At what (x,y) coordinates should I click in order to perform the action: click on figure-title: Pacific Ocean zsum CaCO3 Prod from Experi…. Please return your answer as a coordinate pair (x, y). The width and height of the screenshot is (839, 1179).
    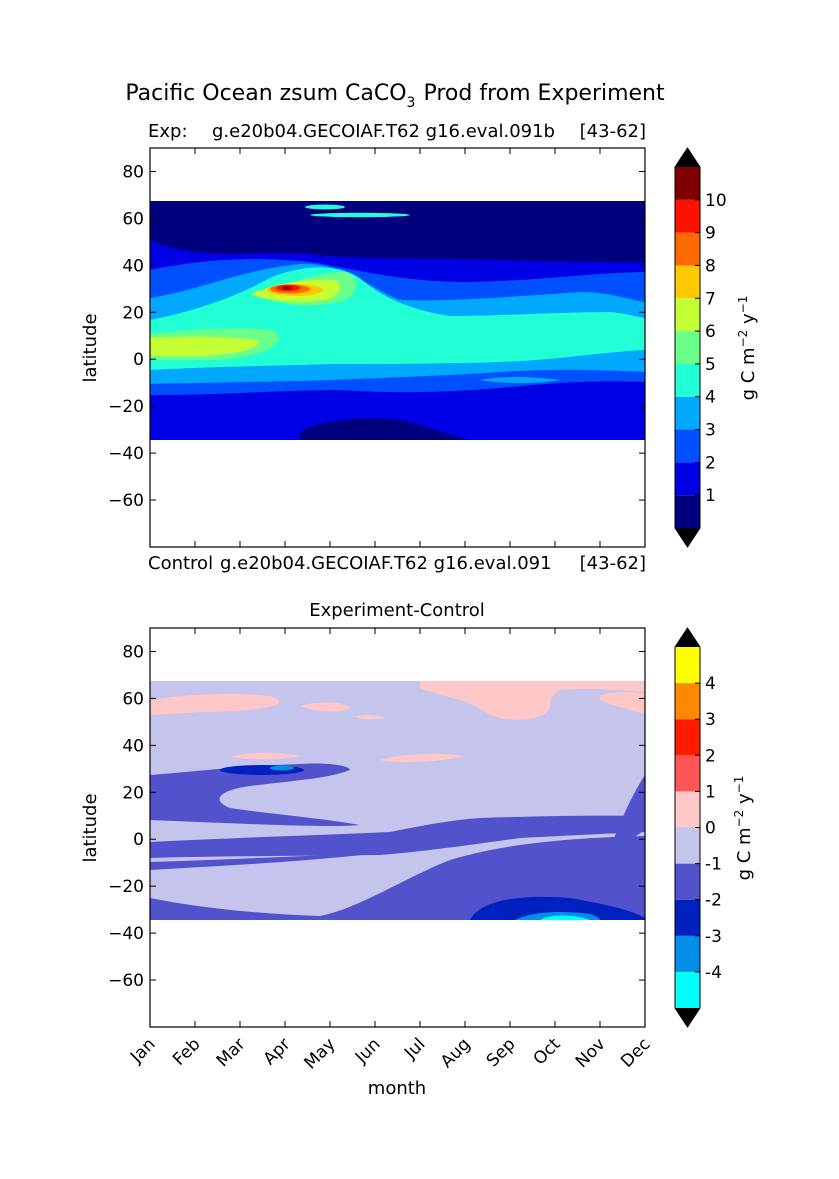
    Looking at the image, I should click on (395, 96).